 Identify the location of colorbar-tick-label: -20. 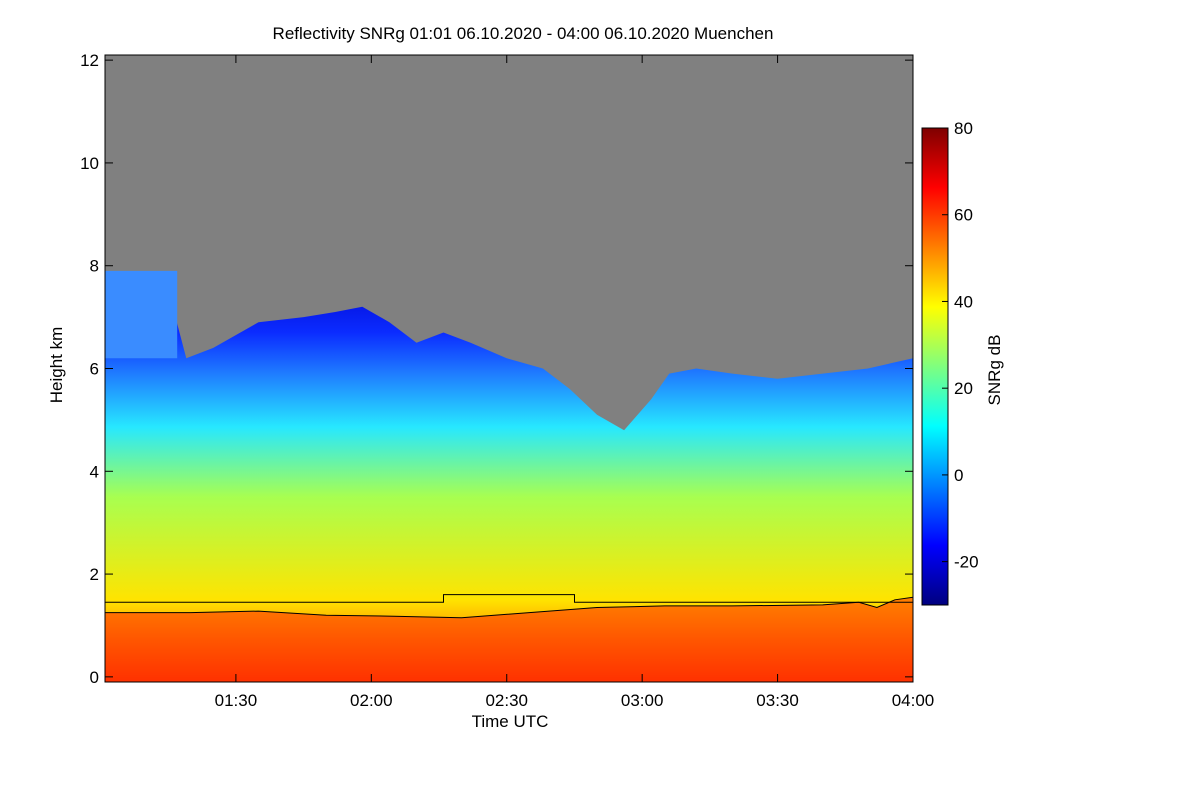
(966, 562).